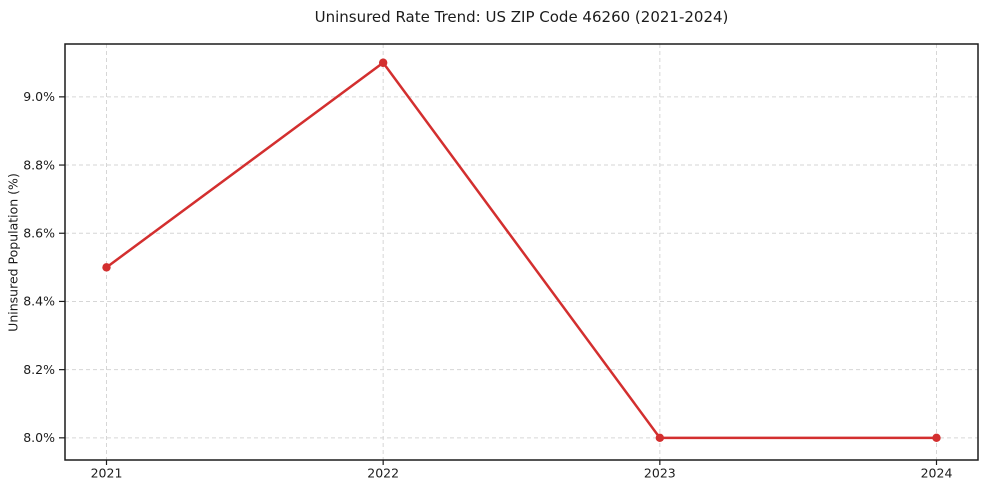  Describe the element at coordinates (936, 438) in the screenshot. I see `data-point-2024` at that location.